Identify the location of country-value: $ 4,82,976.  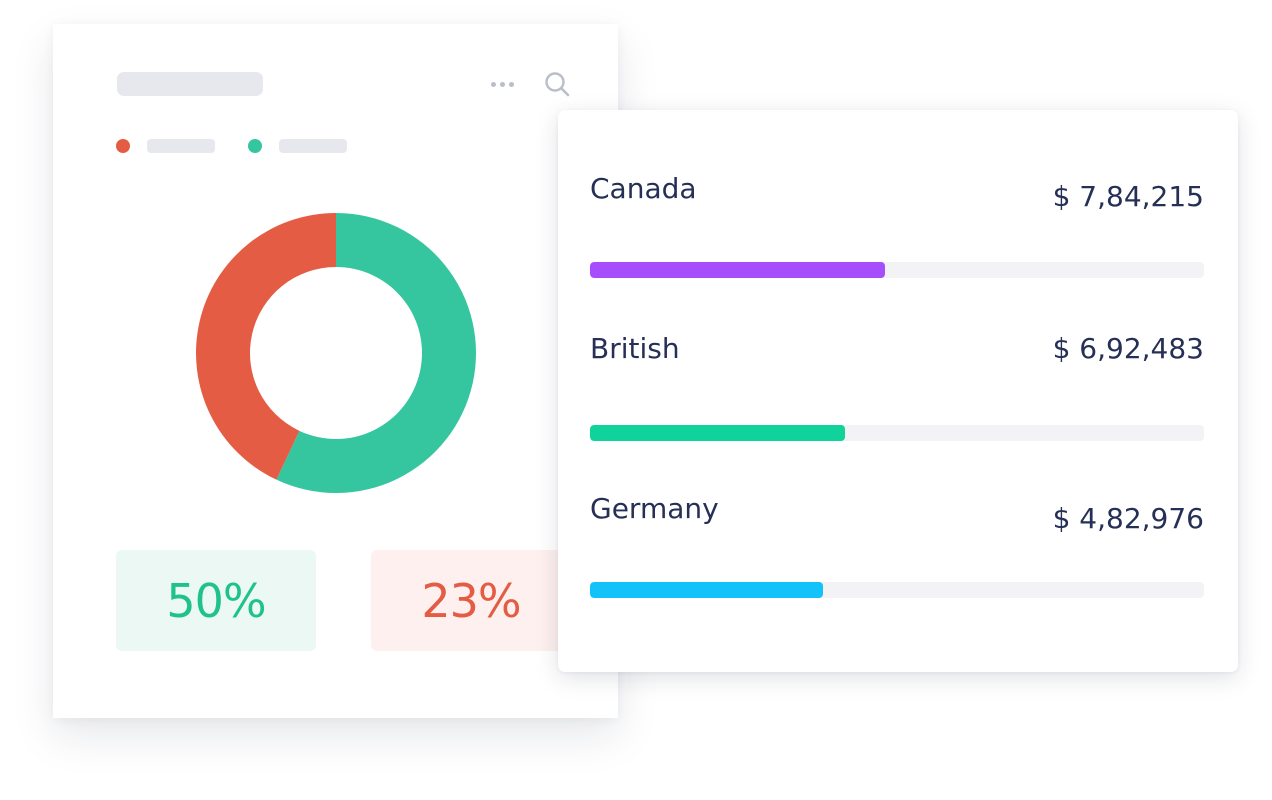
(1128, 518).